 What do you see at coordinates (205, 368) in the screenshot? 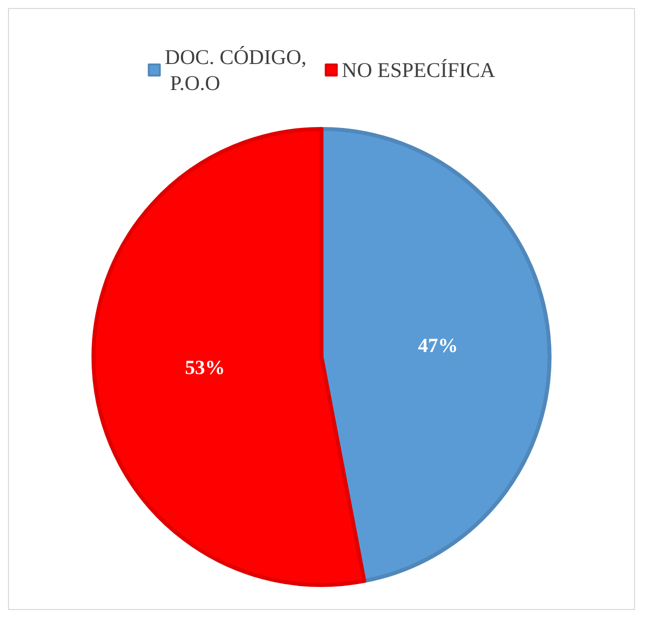
I see `data-label: 53%` at bounding box center [205, 368].